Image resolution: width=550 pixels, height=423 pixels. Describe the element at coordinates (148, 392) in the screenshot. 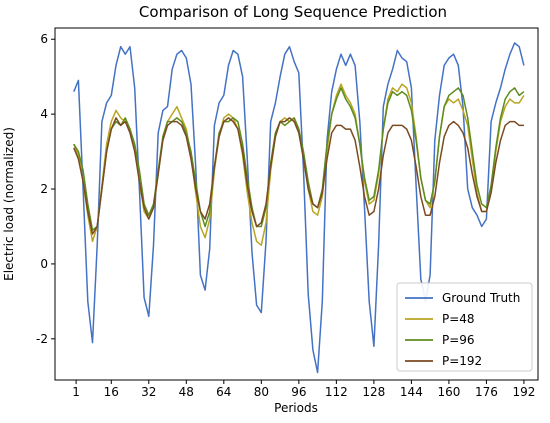

I see `x-tick-label: 32` at that location.